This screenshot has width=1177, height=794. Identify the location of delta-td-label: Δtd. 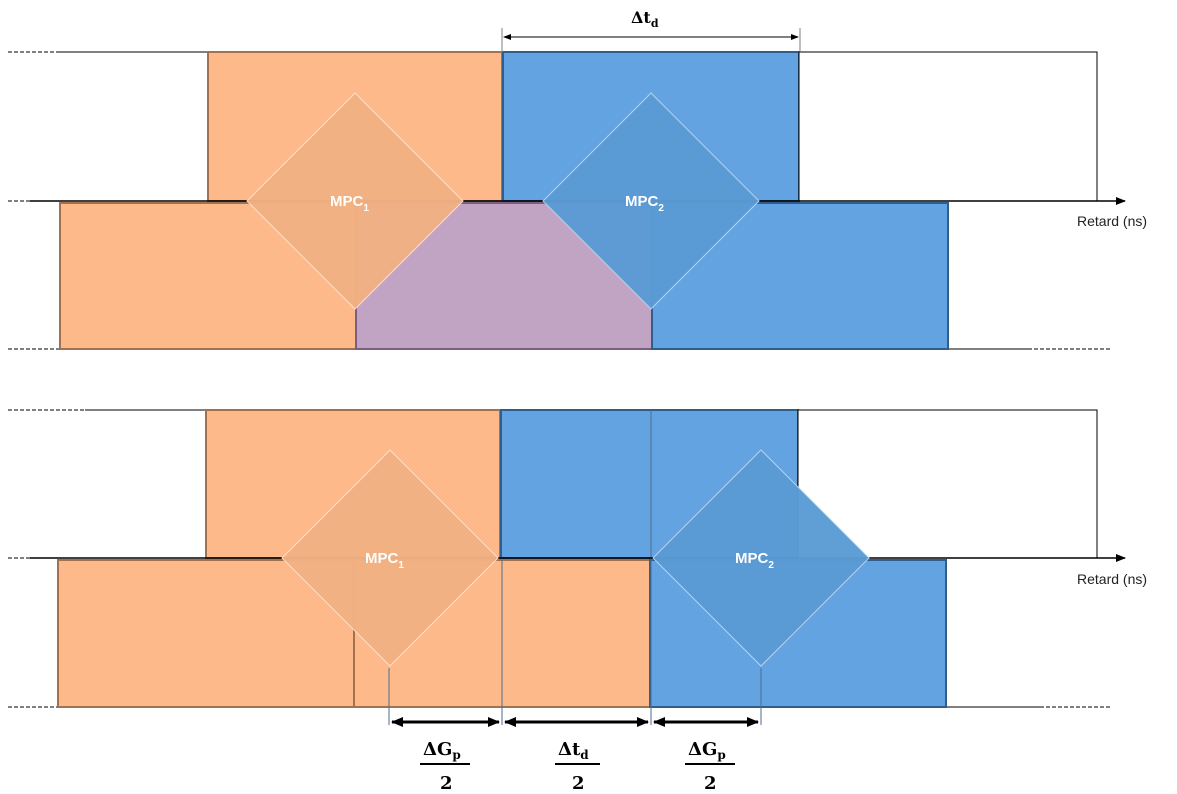
(645, 19).